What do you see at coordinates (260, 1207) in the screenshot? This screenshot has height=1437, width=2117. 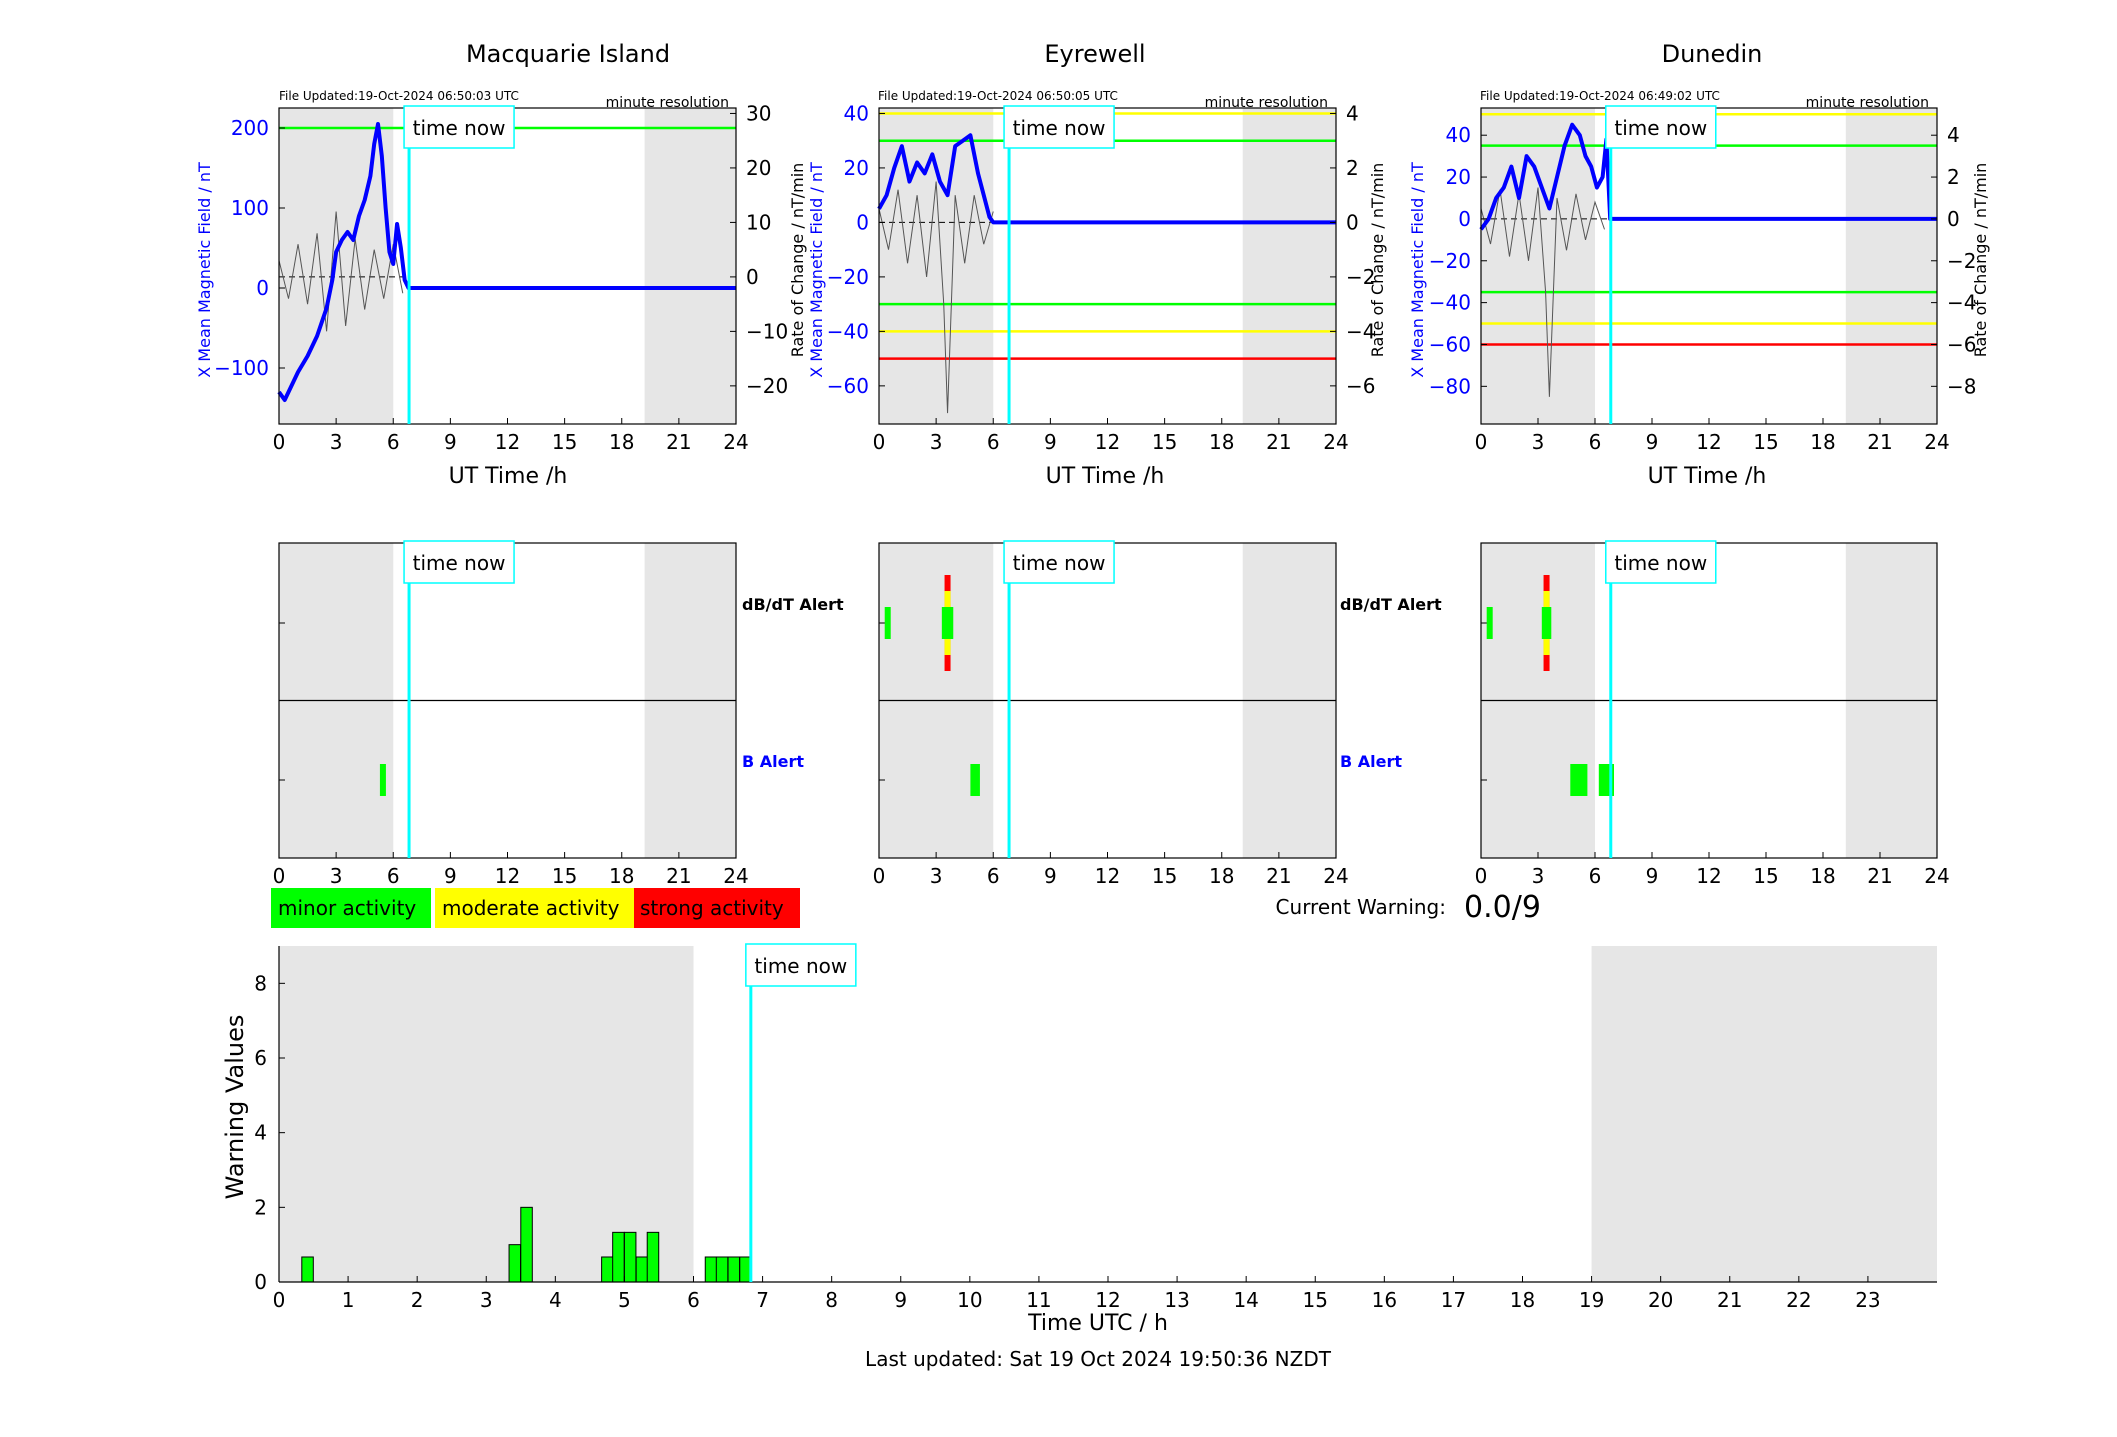 I see `y-tick-label: 2` at bounding box center [260, 1207].